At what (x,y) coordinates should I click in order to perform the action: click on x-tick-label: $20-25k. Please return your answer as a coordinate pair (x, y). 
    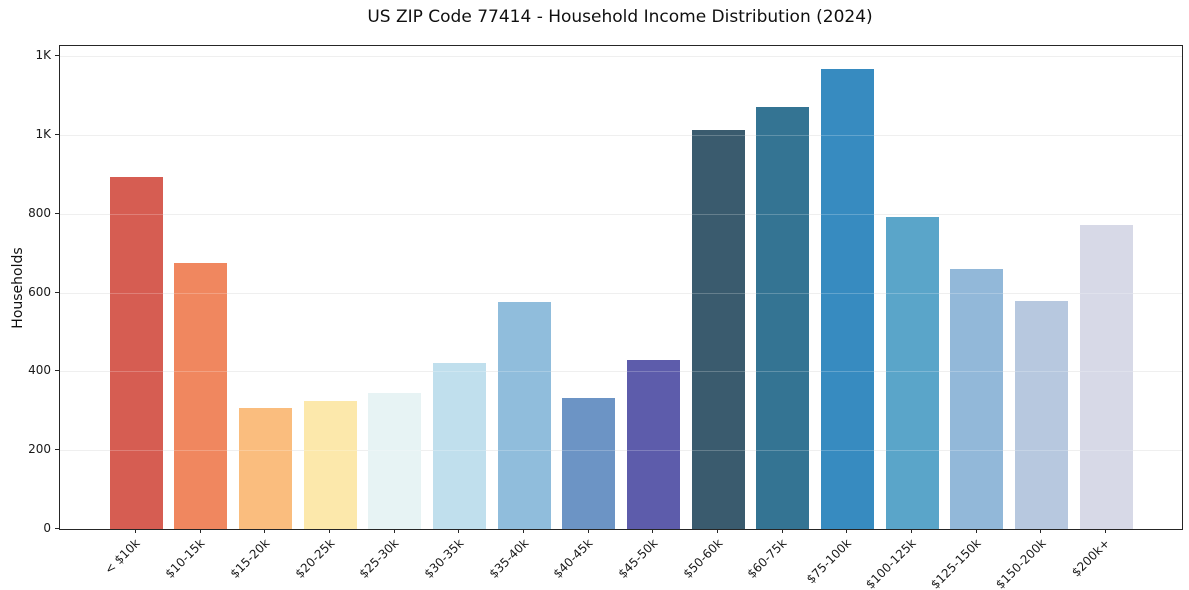
    Looking at the image, I should click on (314, 558).